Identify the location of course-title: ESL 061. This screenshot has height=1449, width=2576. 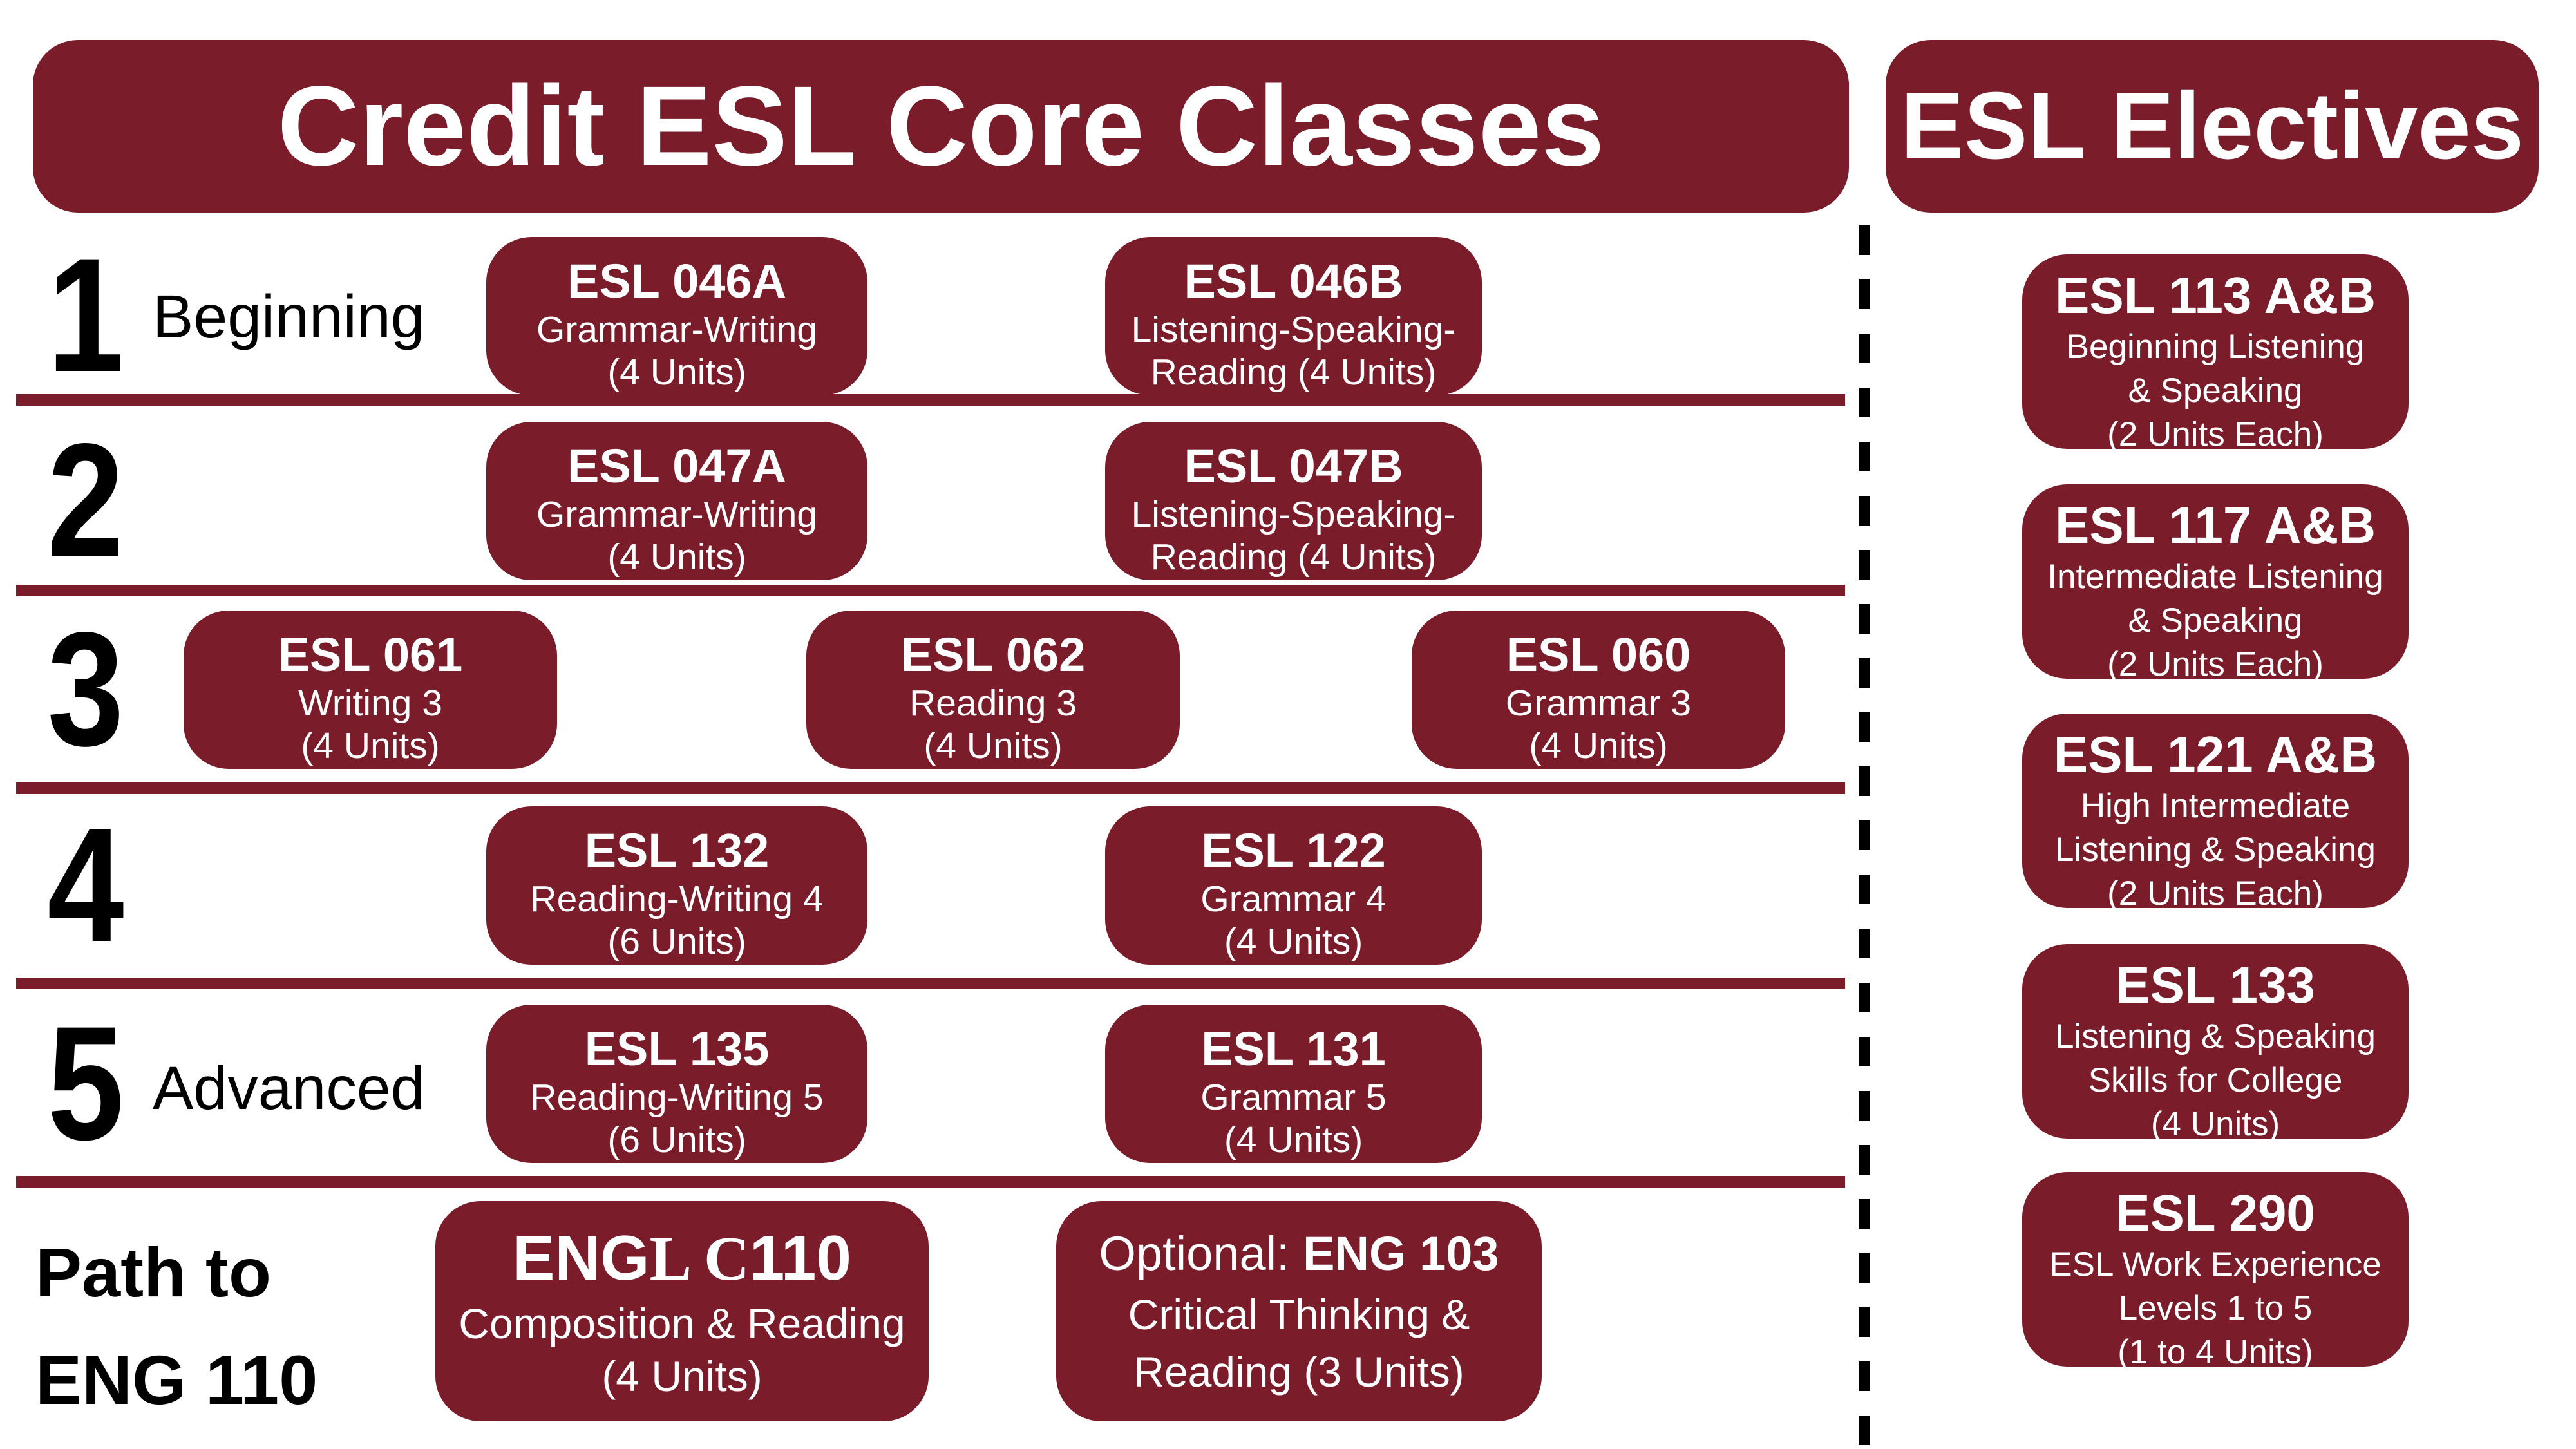
(370, 654).